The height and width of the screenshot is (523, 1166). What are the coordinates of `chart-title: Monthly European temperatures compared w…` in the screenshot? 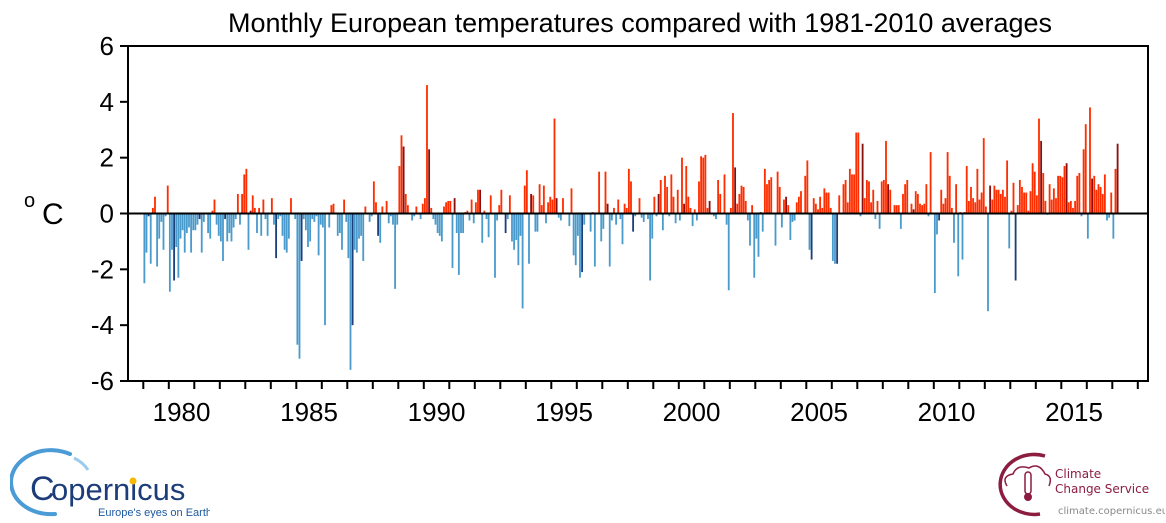 It's located at (640, 23).